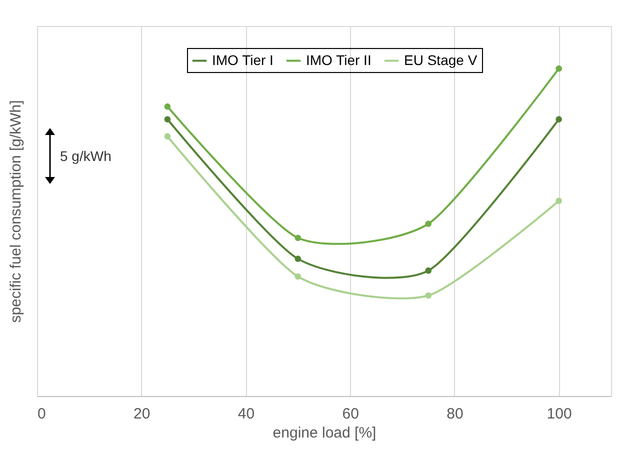  What do you see at coordinates (243, 60) in the screenshot?
I see `legend-label: IMO Tier I` at bounding box center [243, 60].